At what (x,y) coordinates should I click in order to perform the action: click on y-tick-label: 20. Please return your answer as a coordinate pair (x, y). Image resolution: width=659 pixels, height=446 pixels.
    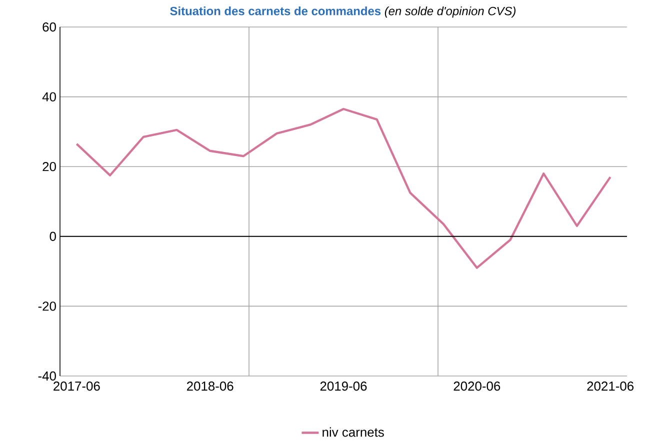
    Looking at the image, I should click on (49, 167).